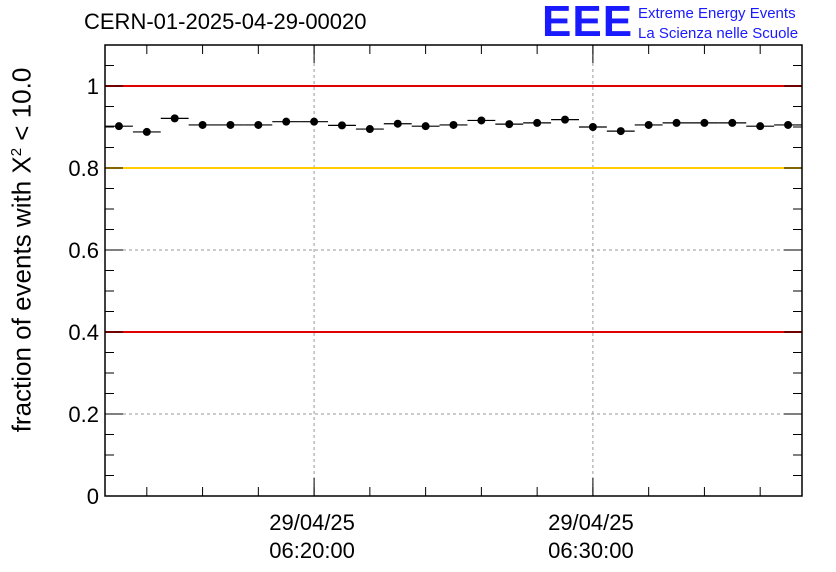  I want to click on y-tick-label: 1, so click(93, 86).